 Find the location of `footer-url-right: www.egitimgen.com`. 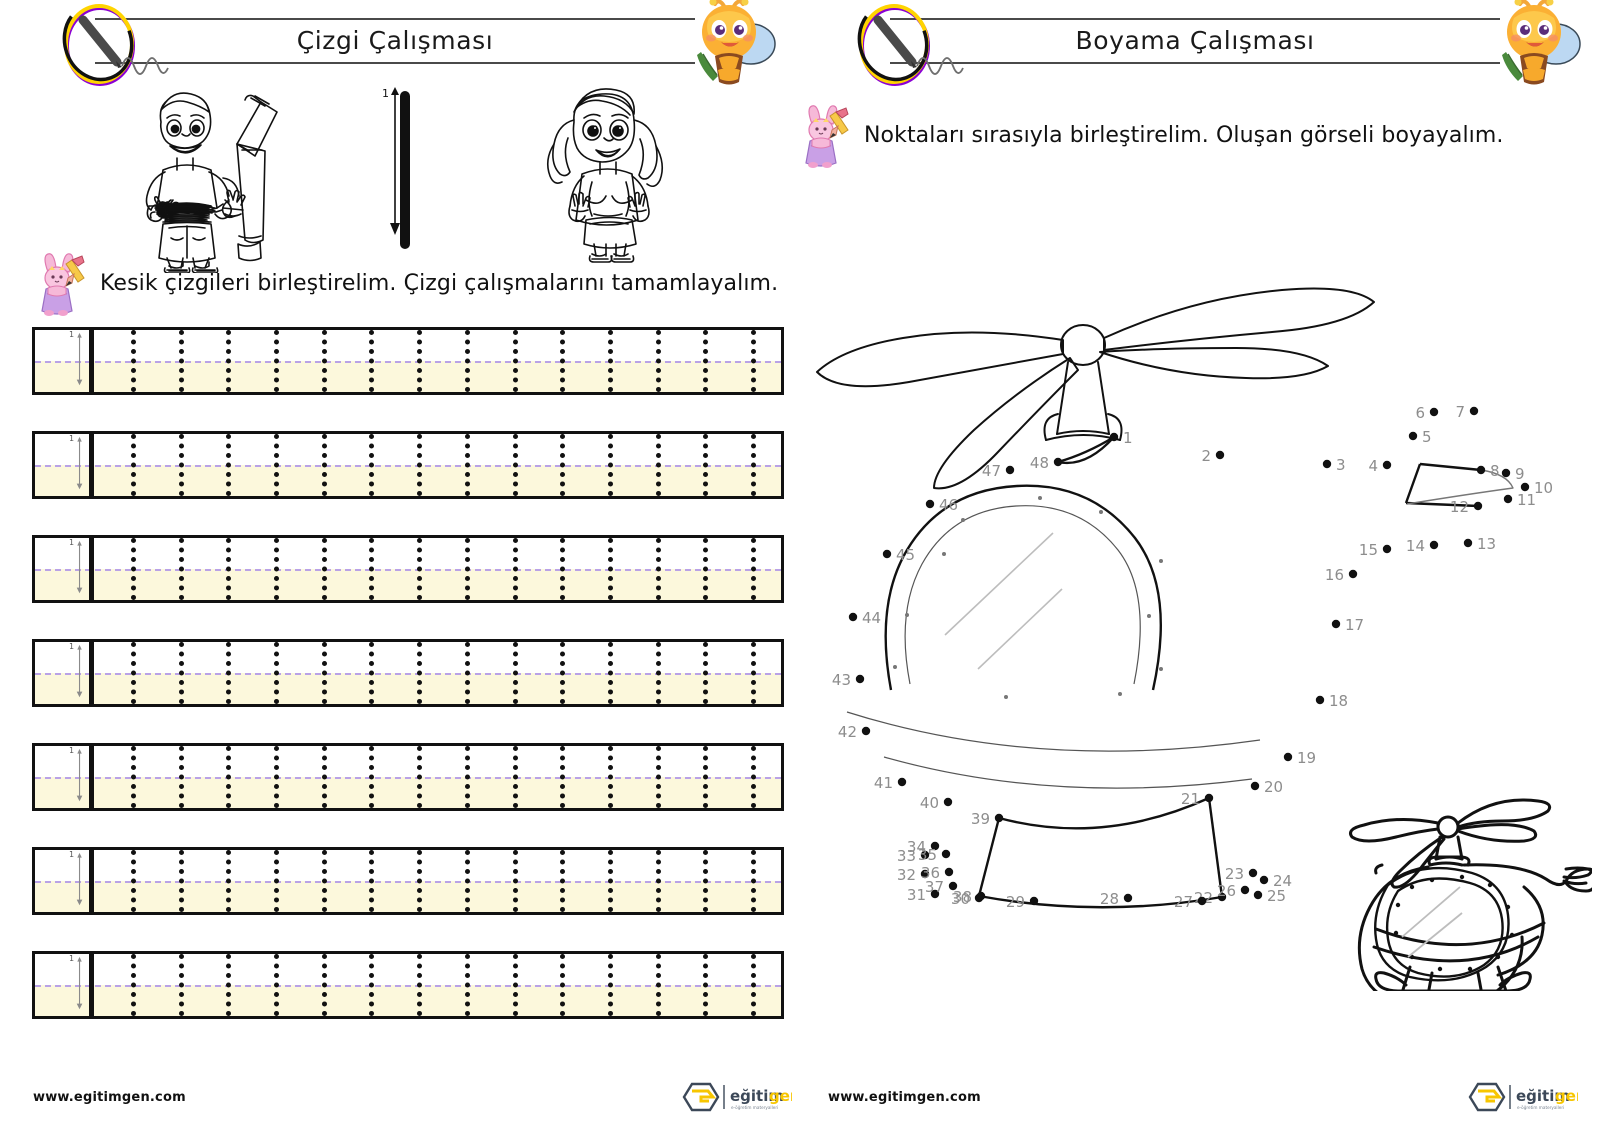

footer-url-right: www.egitimgen.com is located at coordinates (904, 1097).